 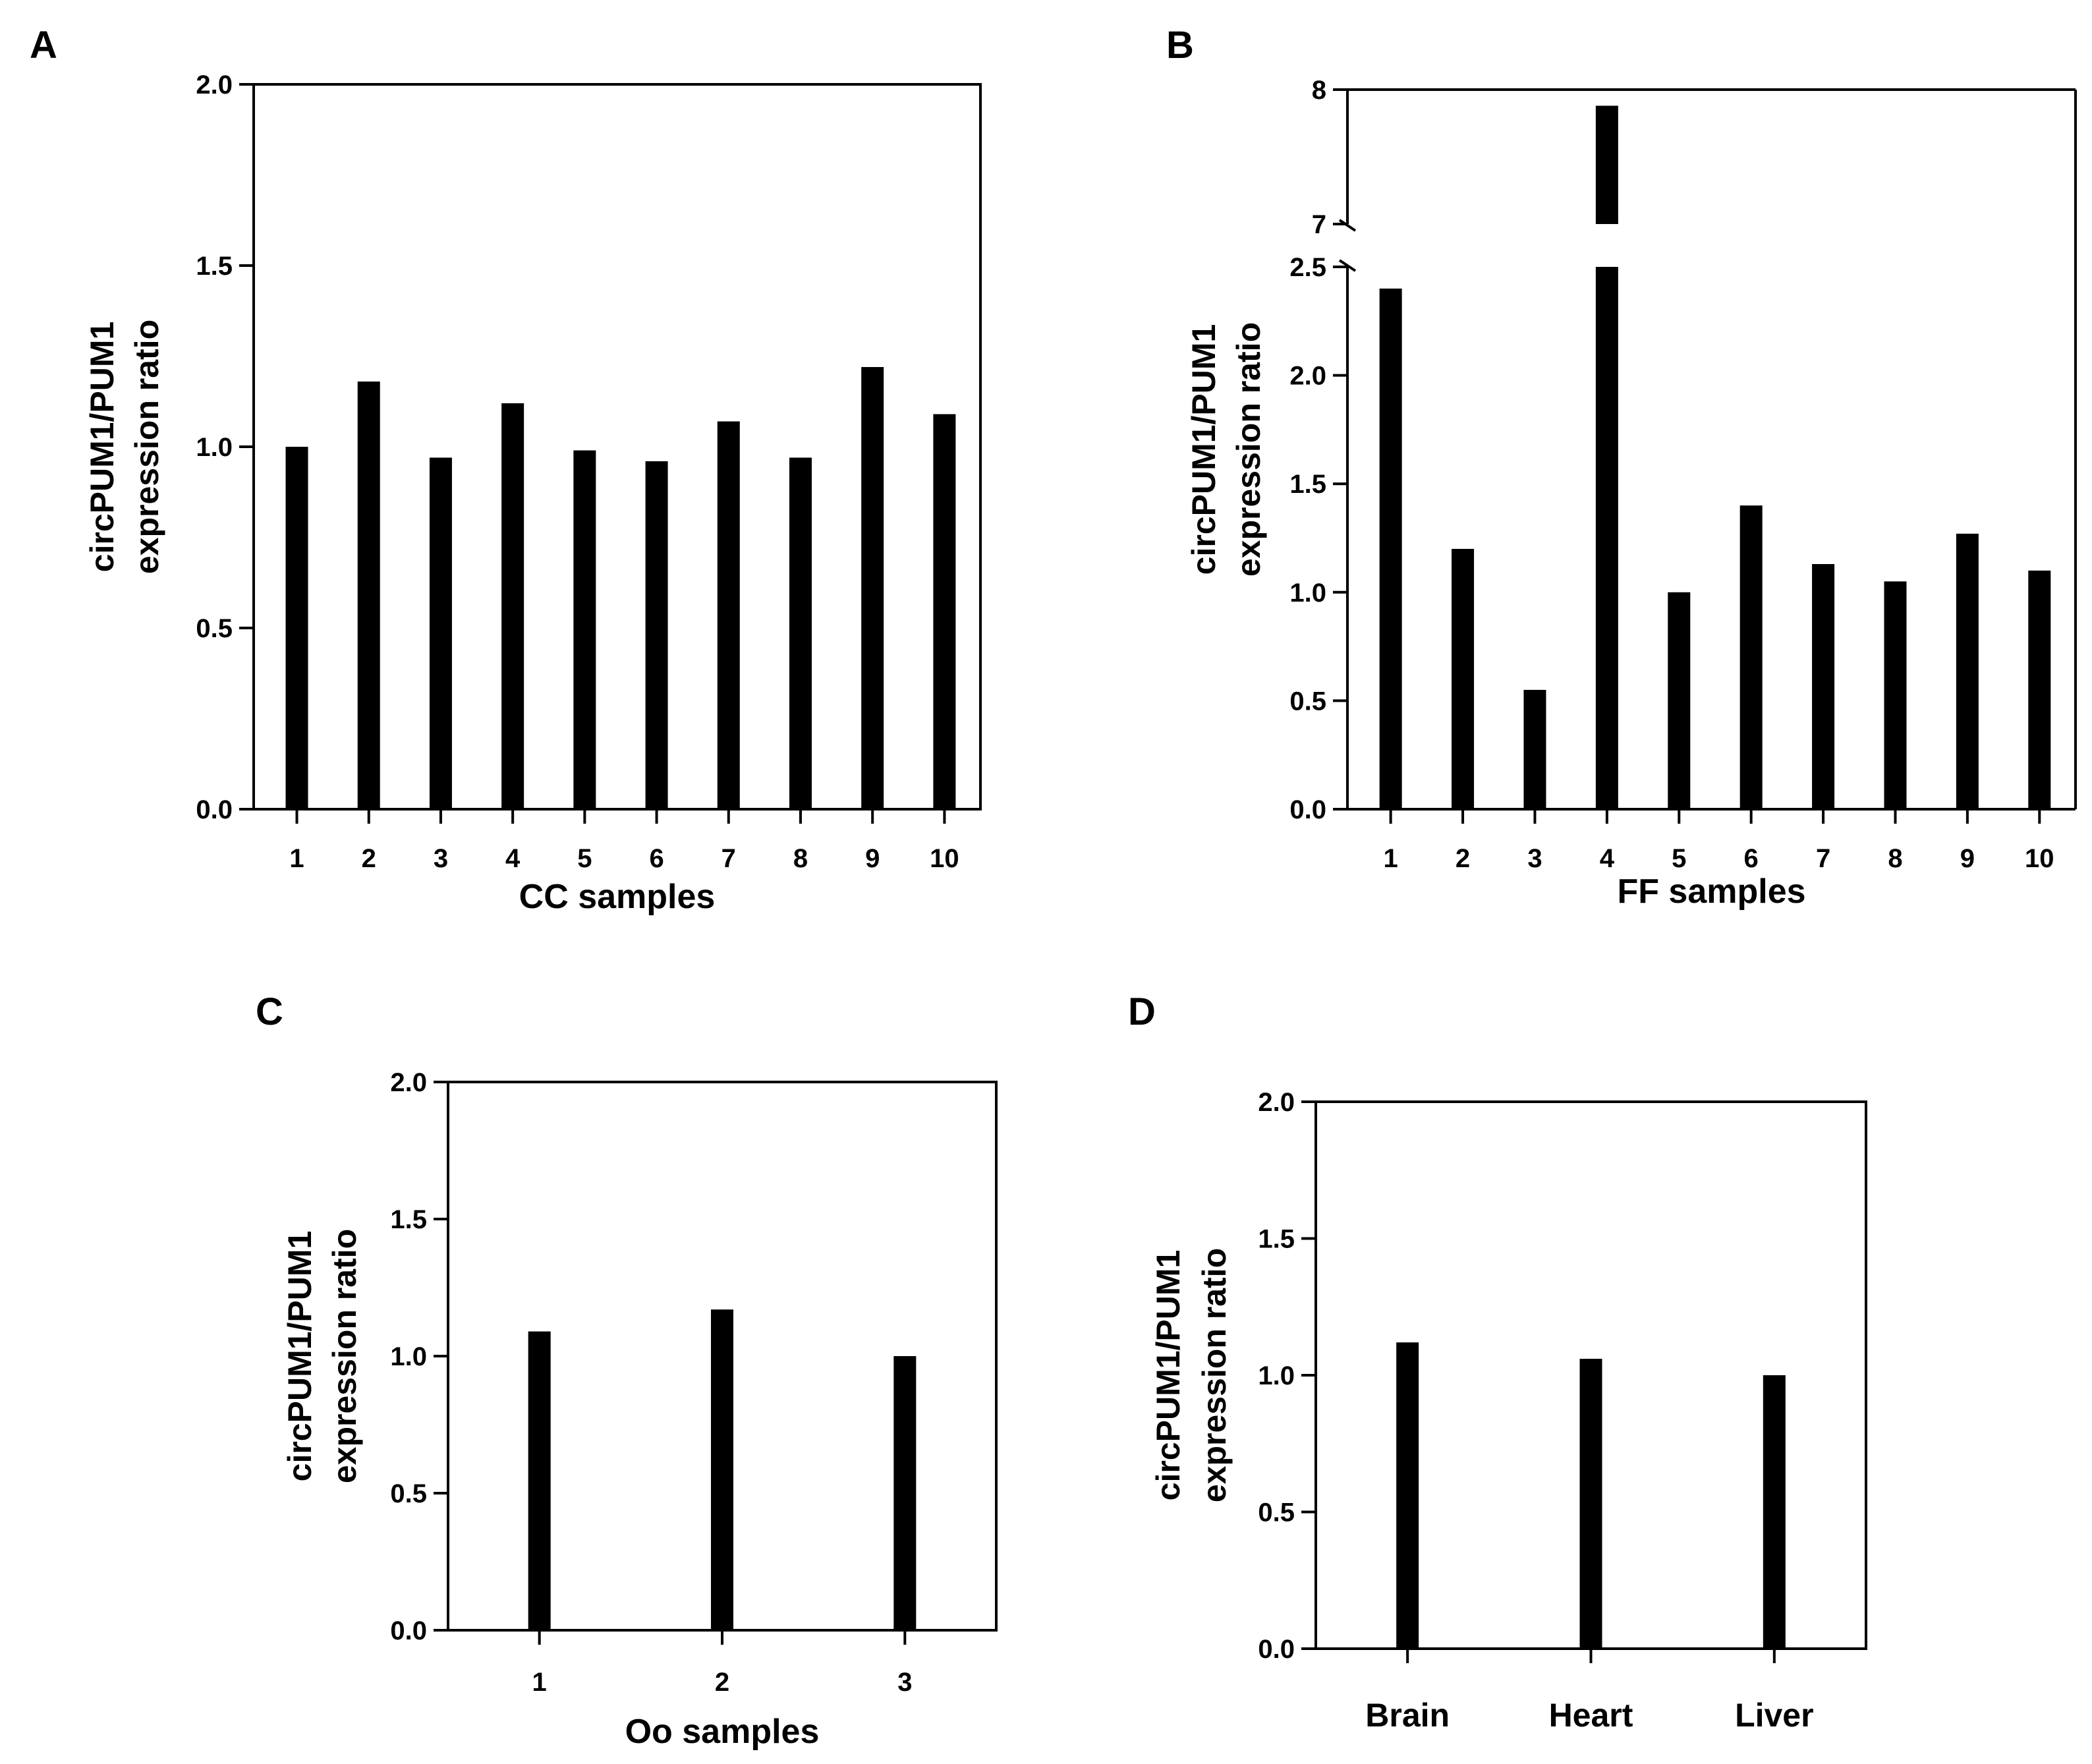 I want to click on x-axis-title: Oo samples, so click(x=722, y=1732).